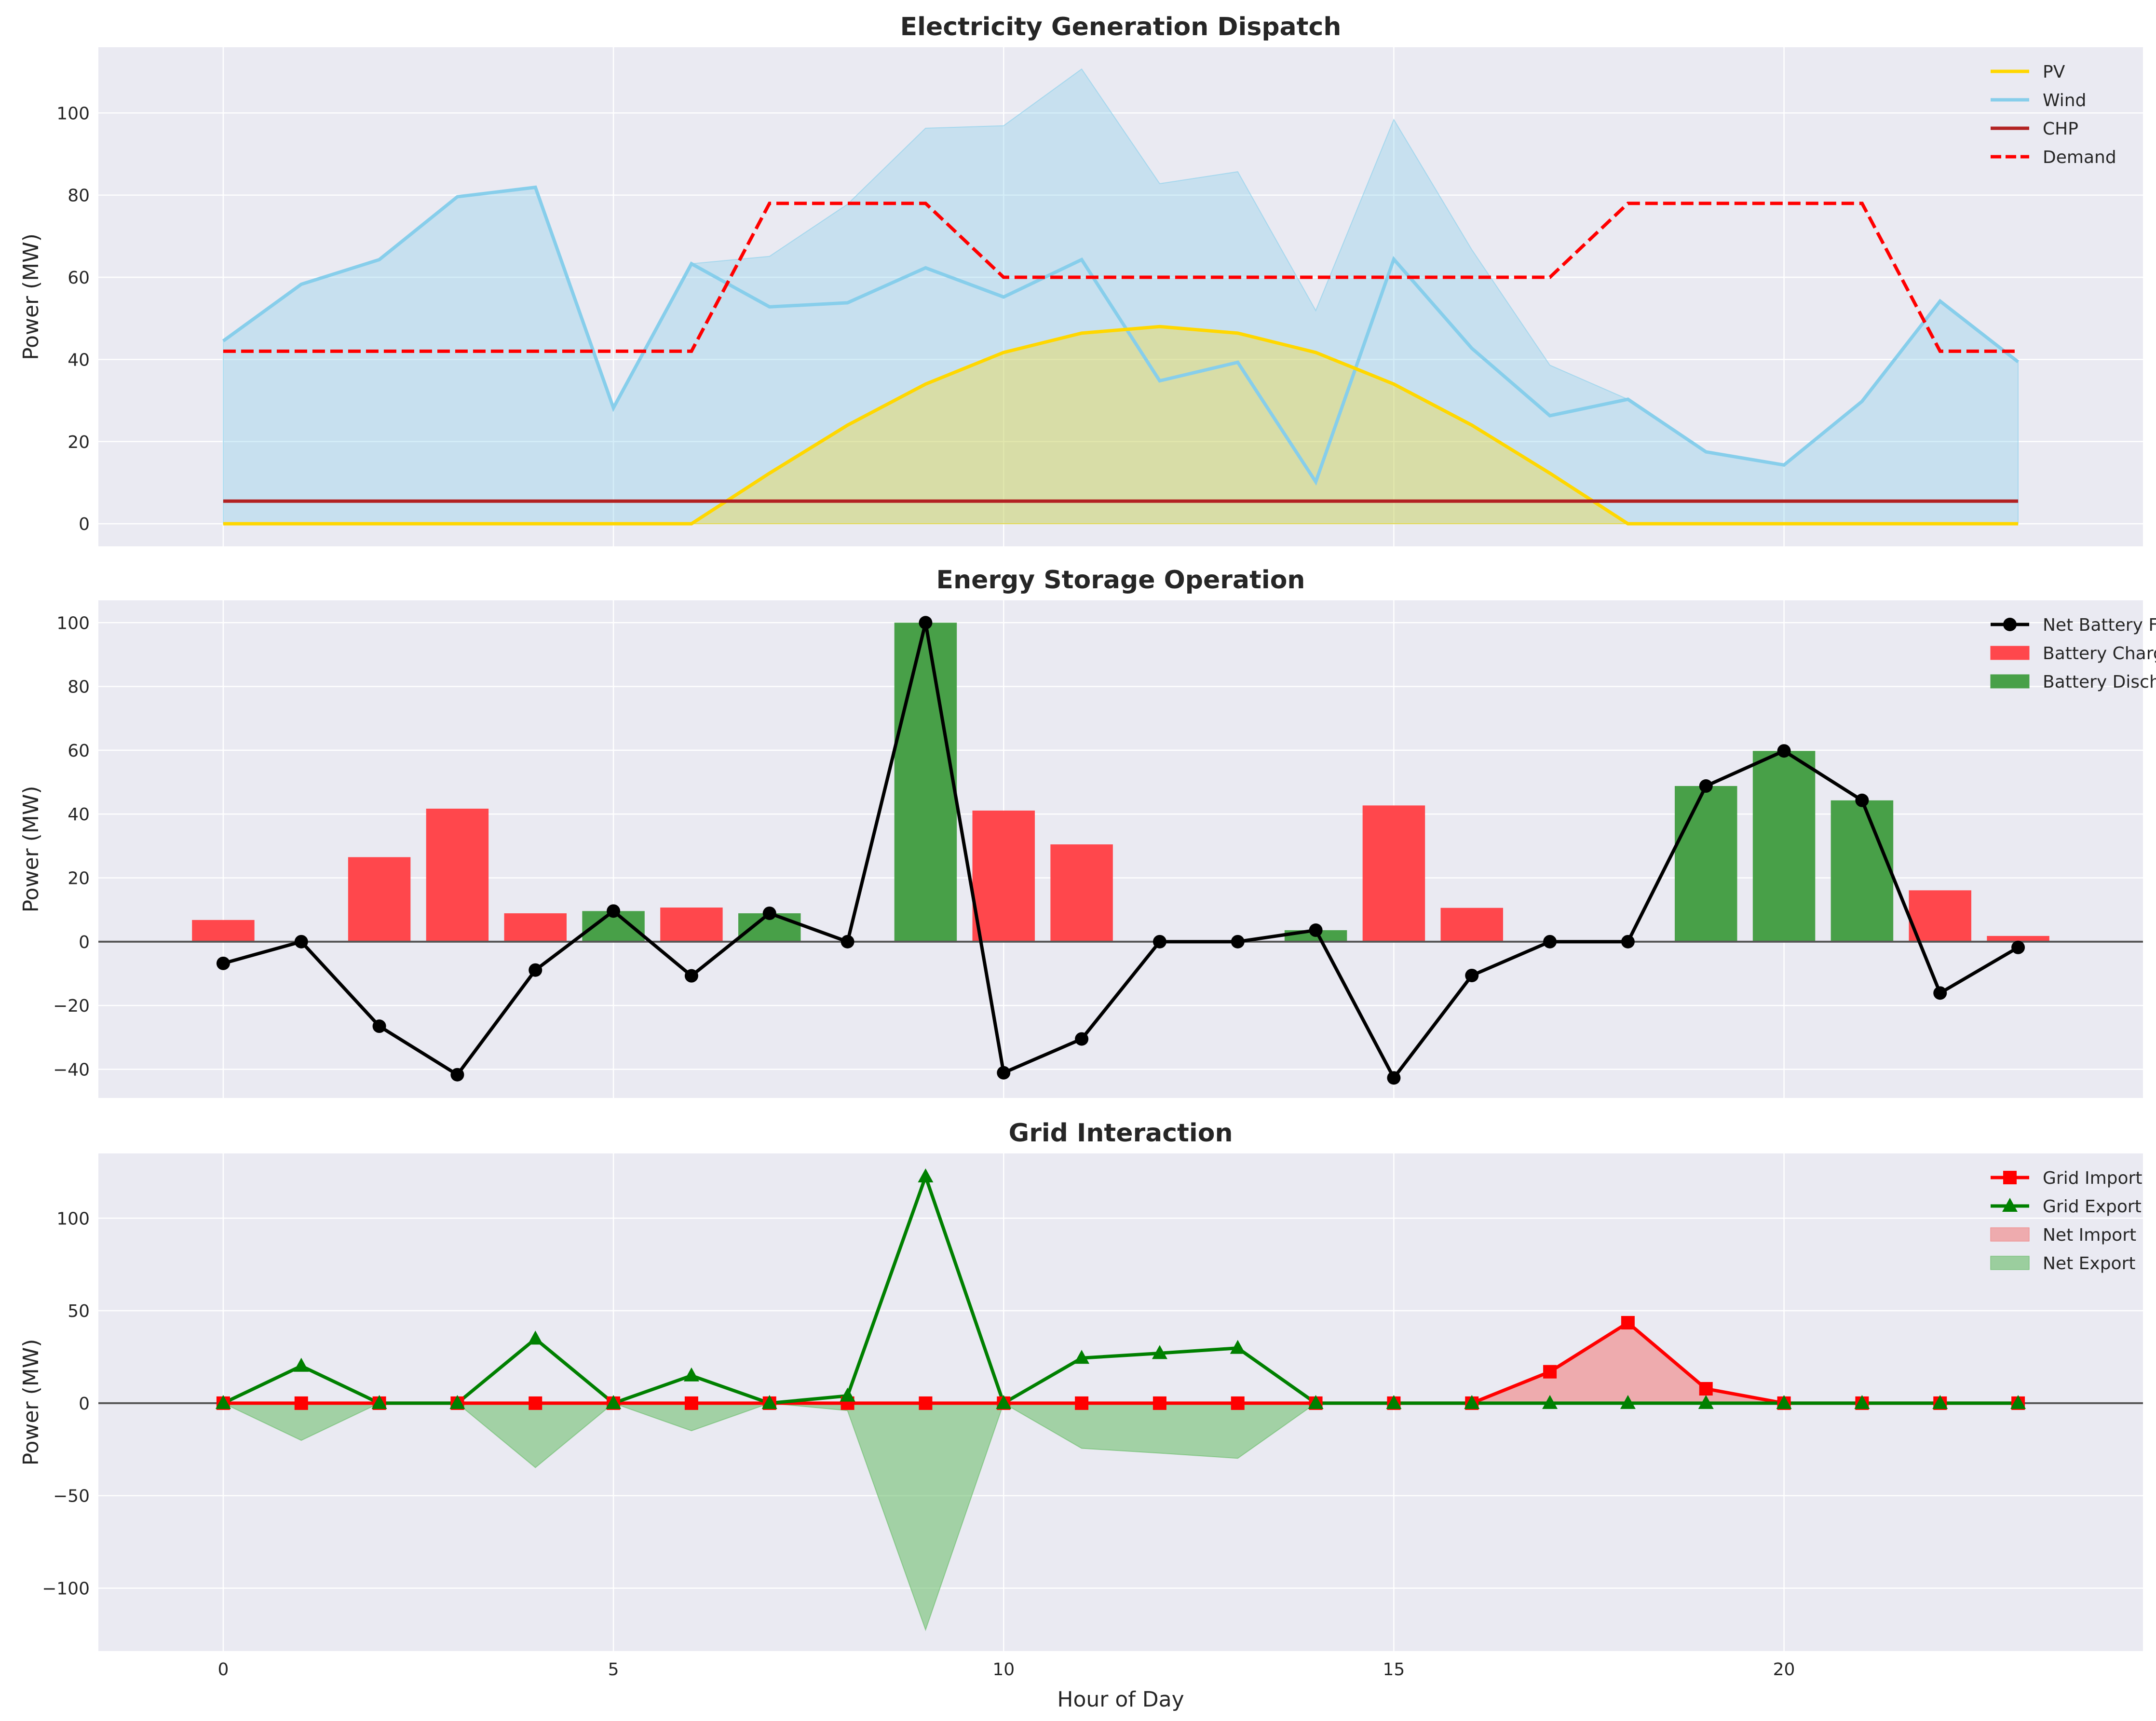 This screenshot has width=2156, height=1721. I want to click on legend-label: Battery Discharging, so click(2099, 682).